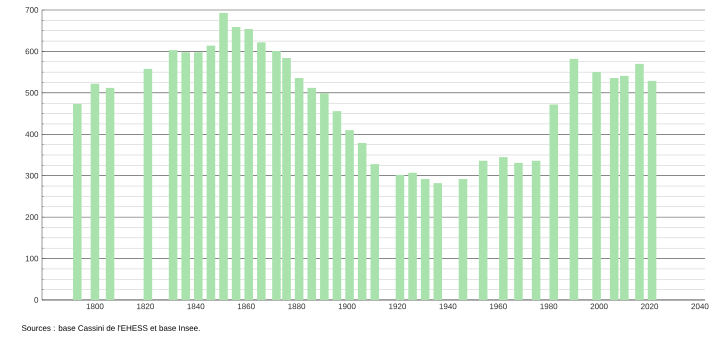  Describe the element at coordinates (246, 307) in the screenshot. I see `x-tick-label: 1860` at that location.